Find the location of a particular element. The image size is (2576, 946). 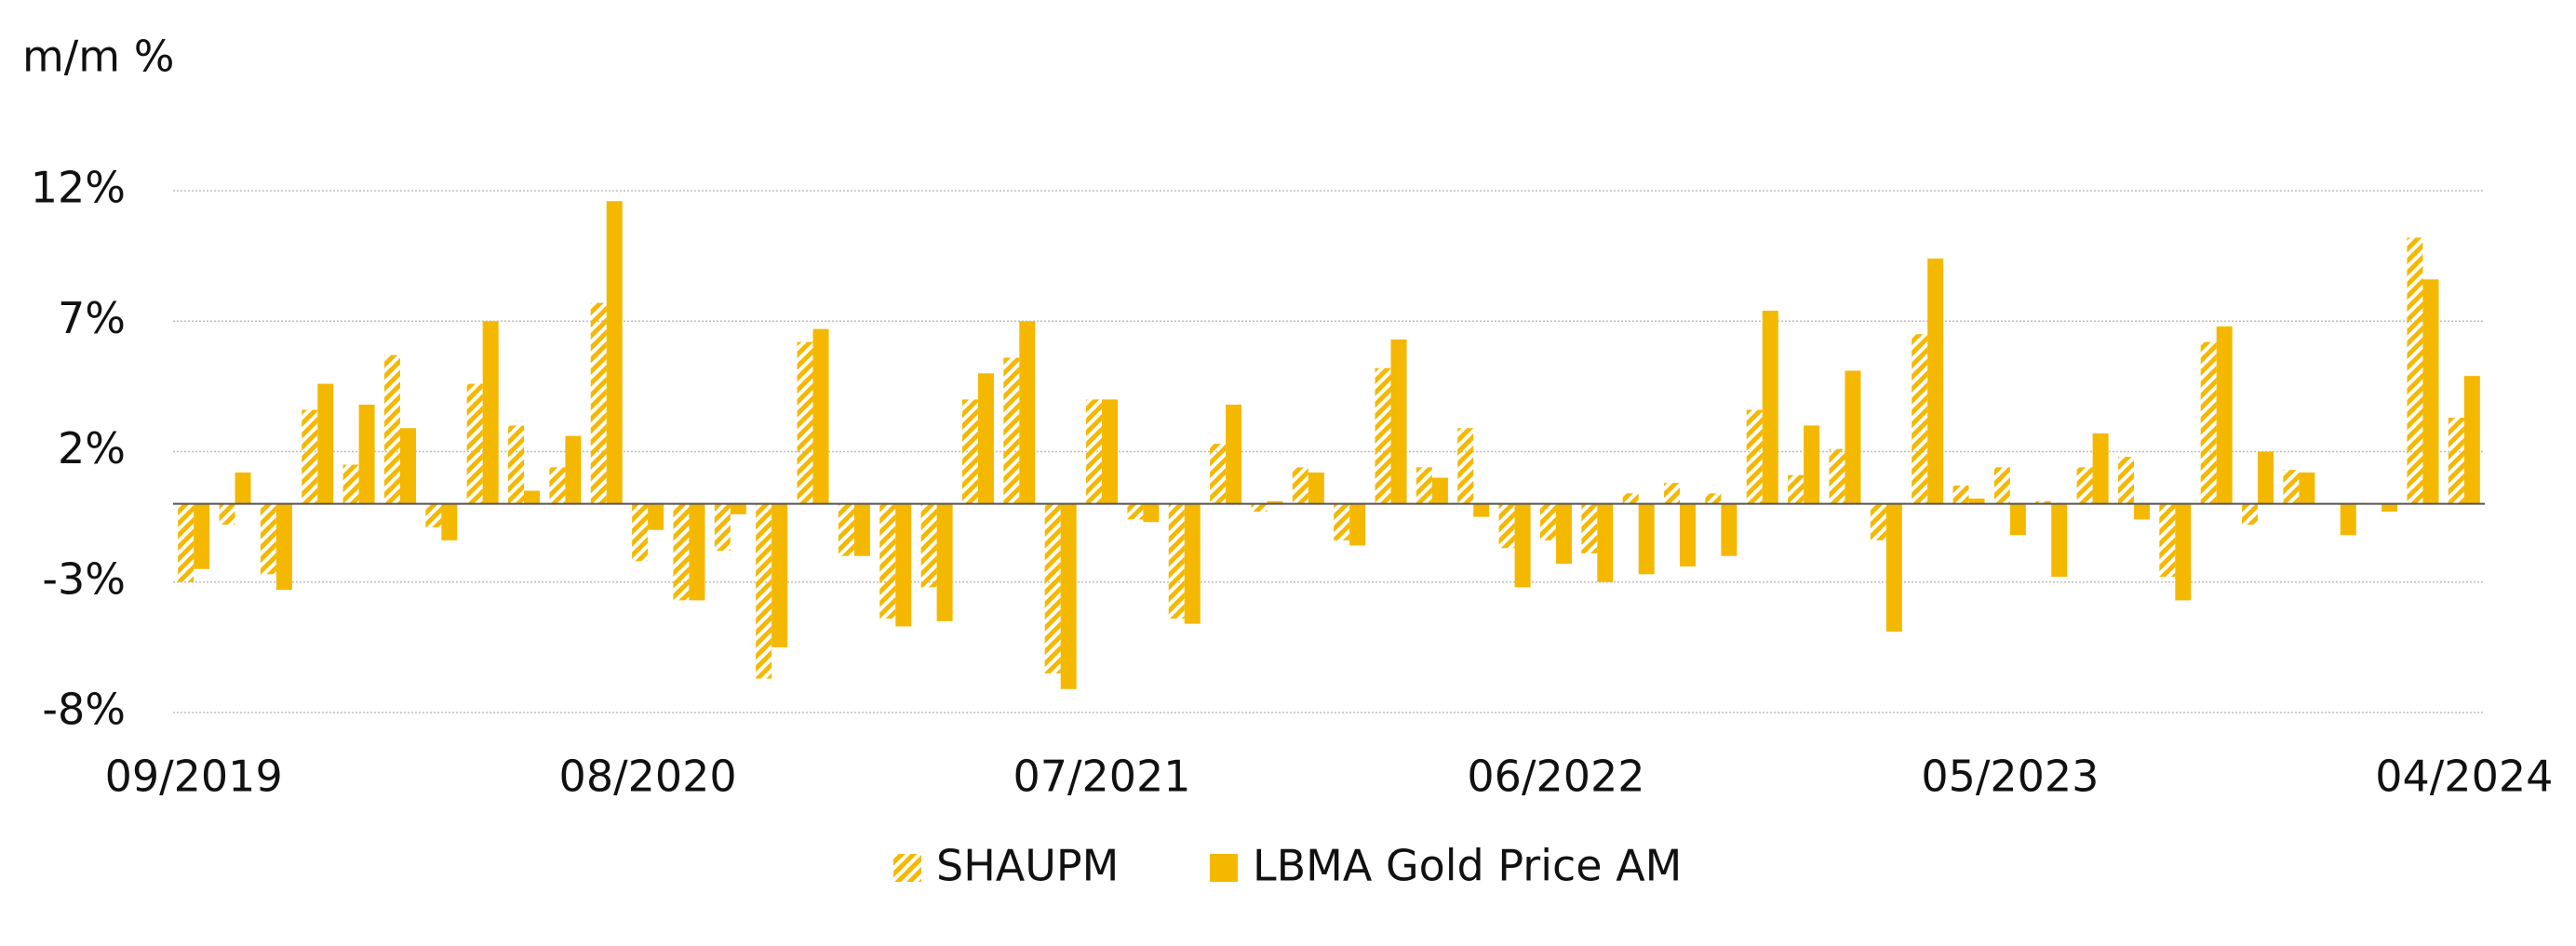

x-tick-label: 07/2021 is located at coordinates (1101, 777).